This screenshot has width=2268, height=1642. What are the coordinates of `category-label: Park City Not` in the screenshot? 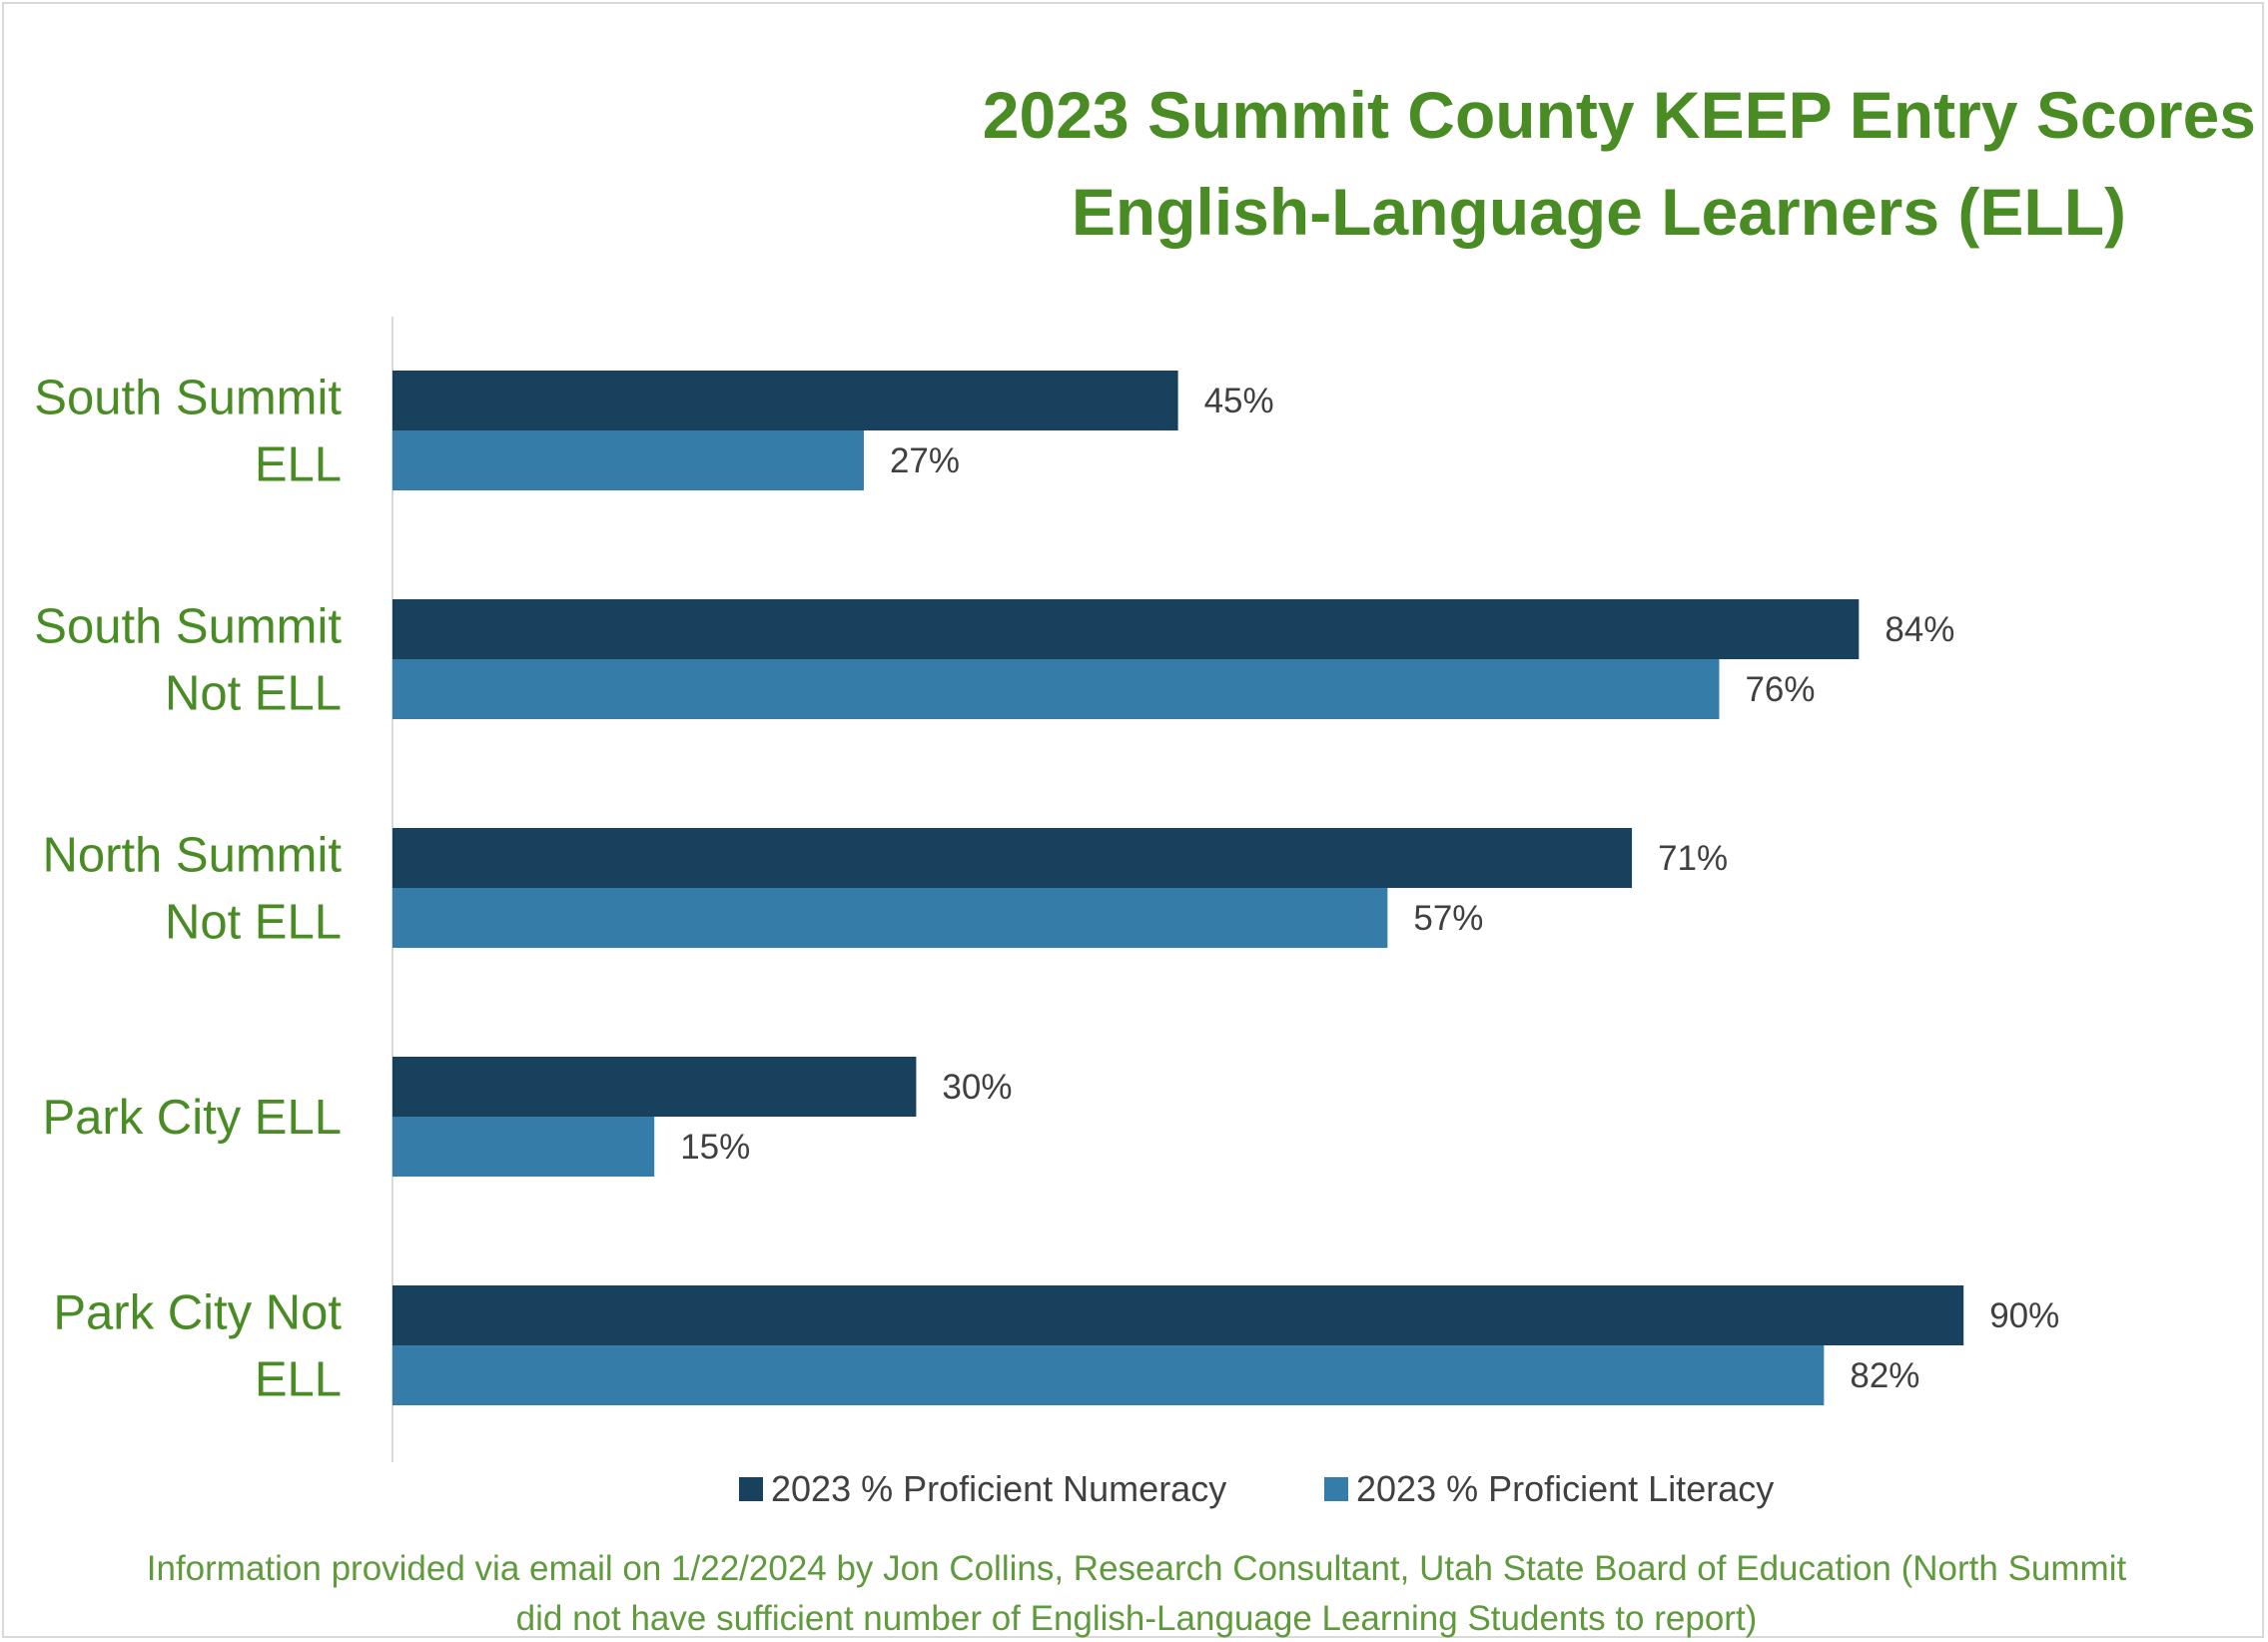 It's located at (197, 1313).